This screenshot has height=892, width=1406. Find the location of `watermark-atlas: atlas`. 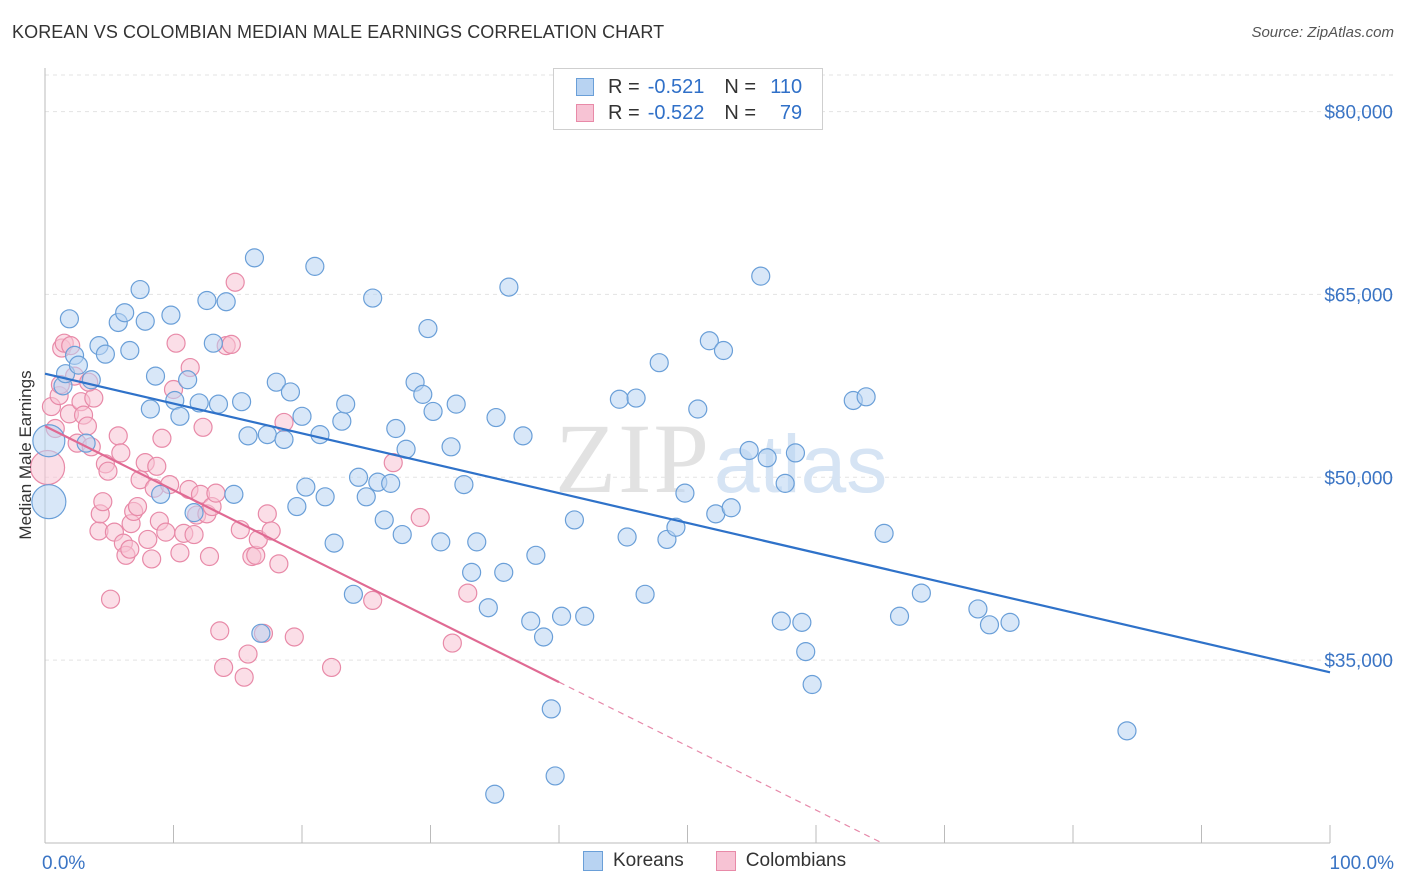

watermark-atlas: atlas is located at coordinates (800, 464).